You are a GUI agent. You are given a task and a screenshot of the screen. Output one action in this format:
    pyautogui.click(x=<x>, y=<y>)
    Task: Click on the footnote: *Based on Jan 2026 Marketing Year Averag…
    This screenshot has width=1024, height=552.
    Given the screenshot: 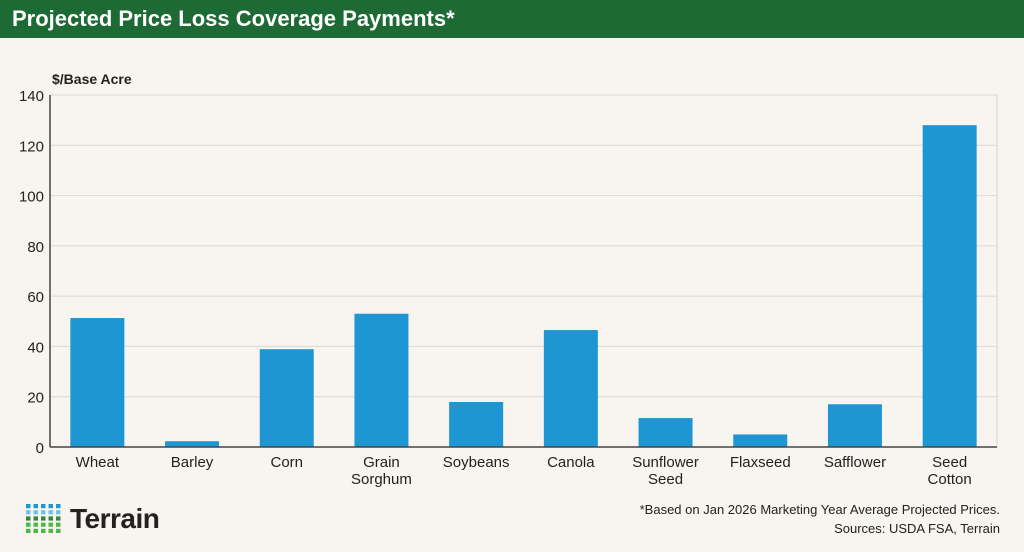 What is the action you would take?
    pyautogui.click(x=819, y=509)
    